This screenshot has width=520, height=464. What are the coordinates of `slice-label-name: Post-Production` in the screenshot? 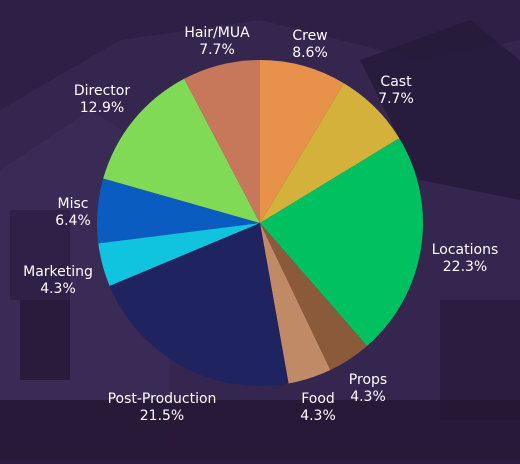 It's located at (162, 399).